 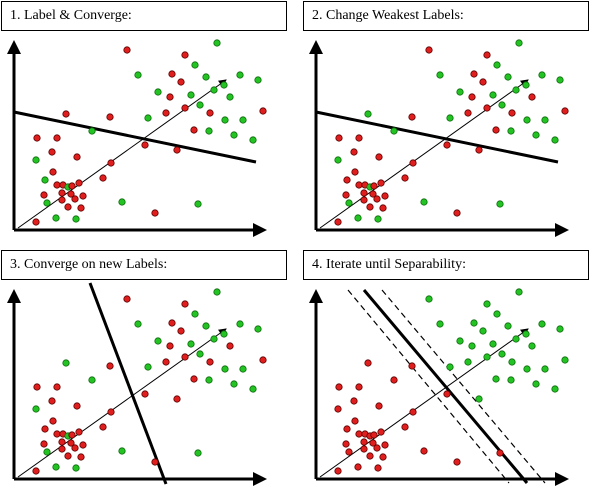 What do you see at coordinates (260, 479) in the screenshot?
I see `x-axis-arrow` at bounding box center [260, 479].